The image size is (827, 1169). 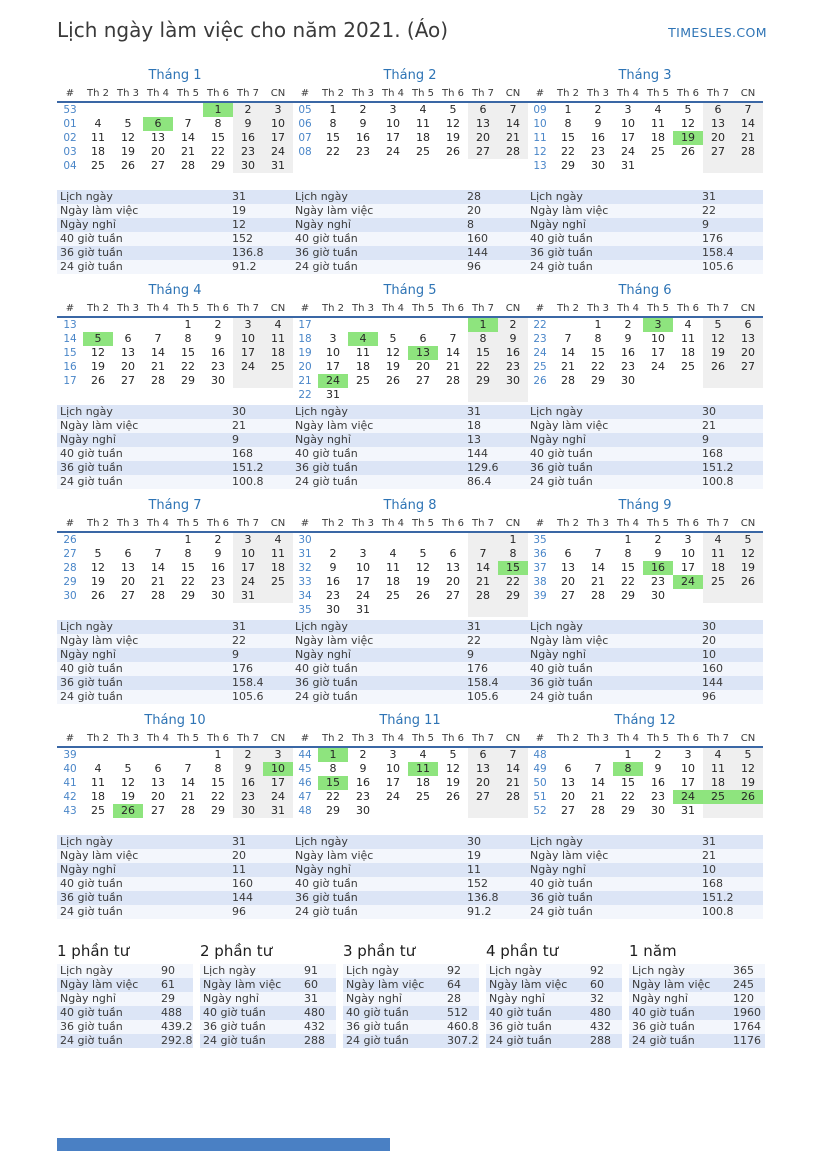 What do you see at coordinates (268, 1041) in the screenshot?
I see `stats-row: 24 giờ tuần 288` at bounding box center [268, 1041].